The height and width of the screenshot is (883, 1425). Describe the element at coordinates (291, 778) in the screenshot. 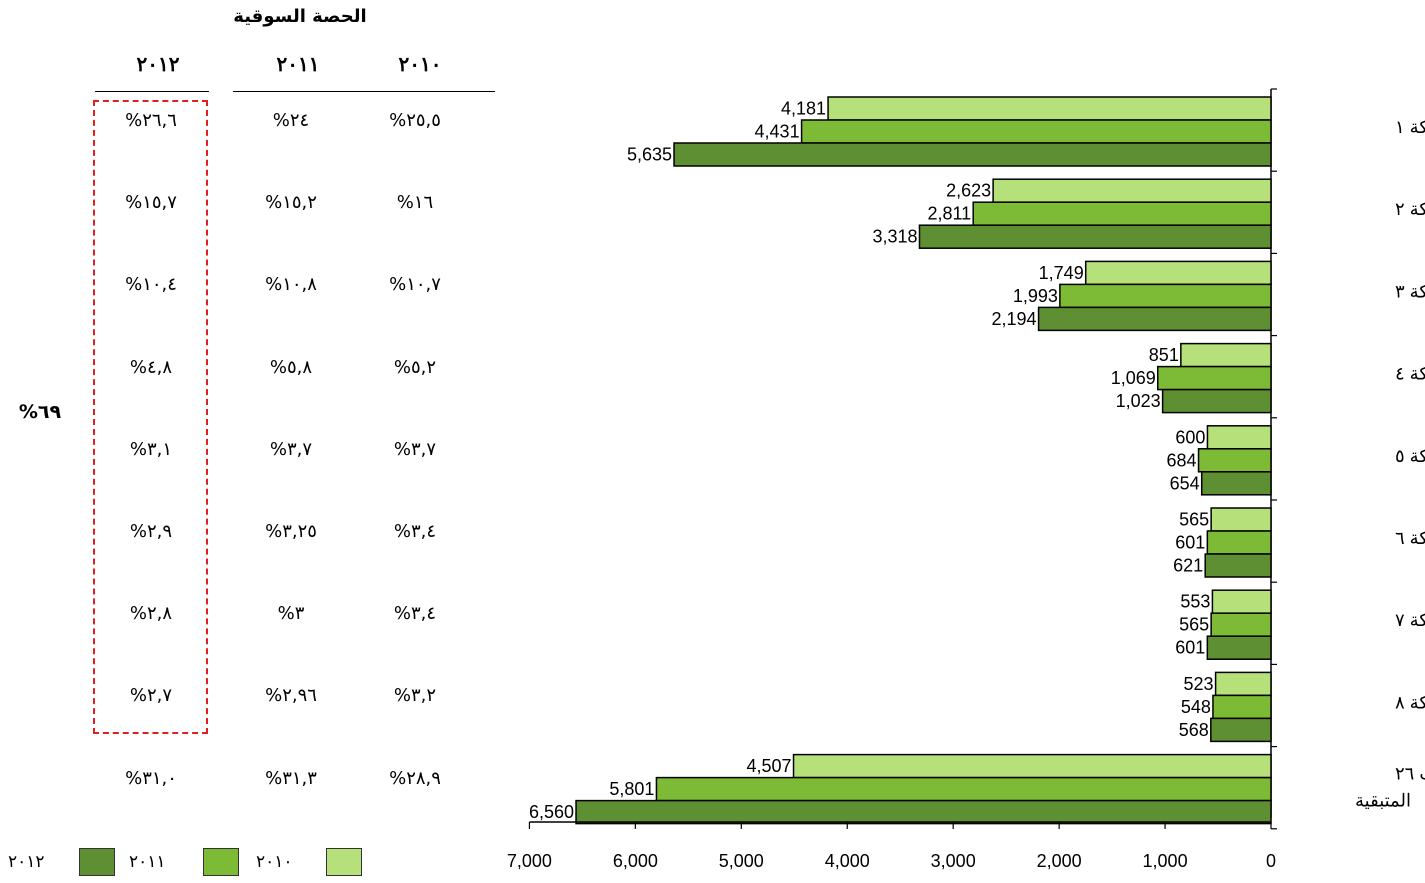

I see `share-cell: %٣١,٣` at that location.